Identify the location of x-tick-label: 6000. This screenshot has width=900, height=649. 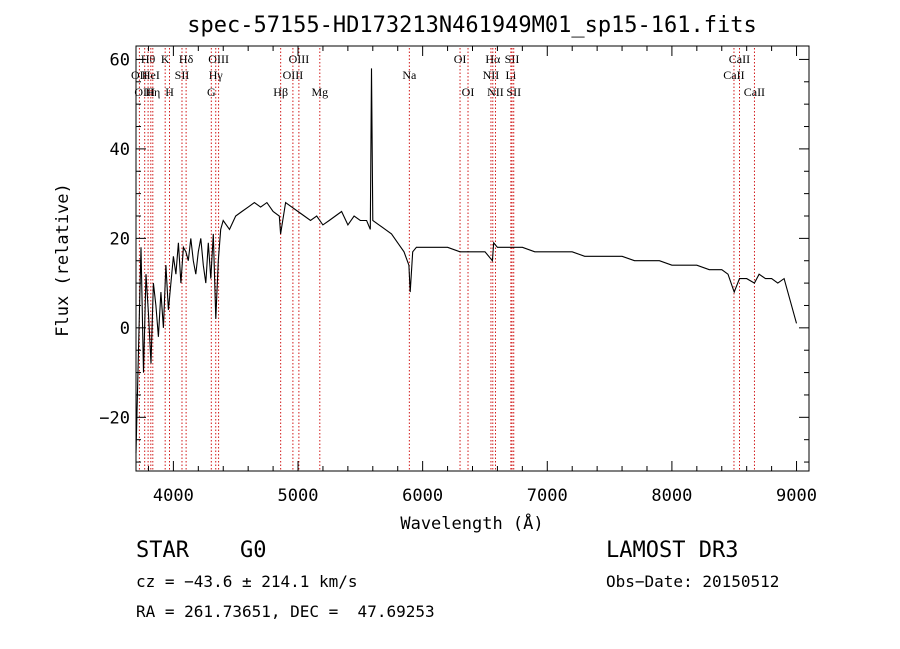
(422, 496).